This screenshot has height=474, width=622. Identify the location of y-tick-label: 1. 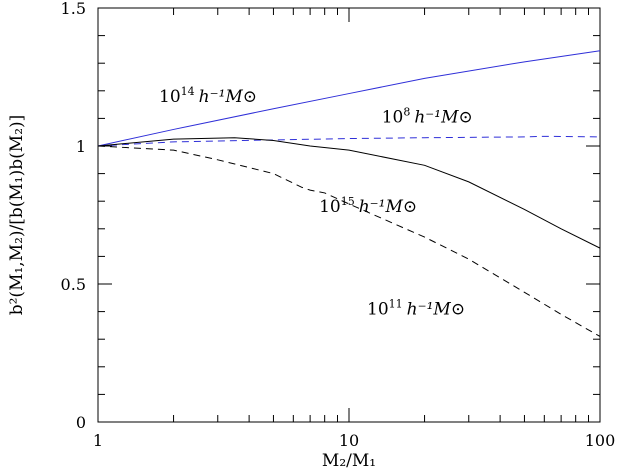
(81, 146).